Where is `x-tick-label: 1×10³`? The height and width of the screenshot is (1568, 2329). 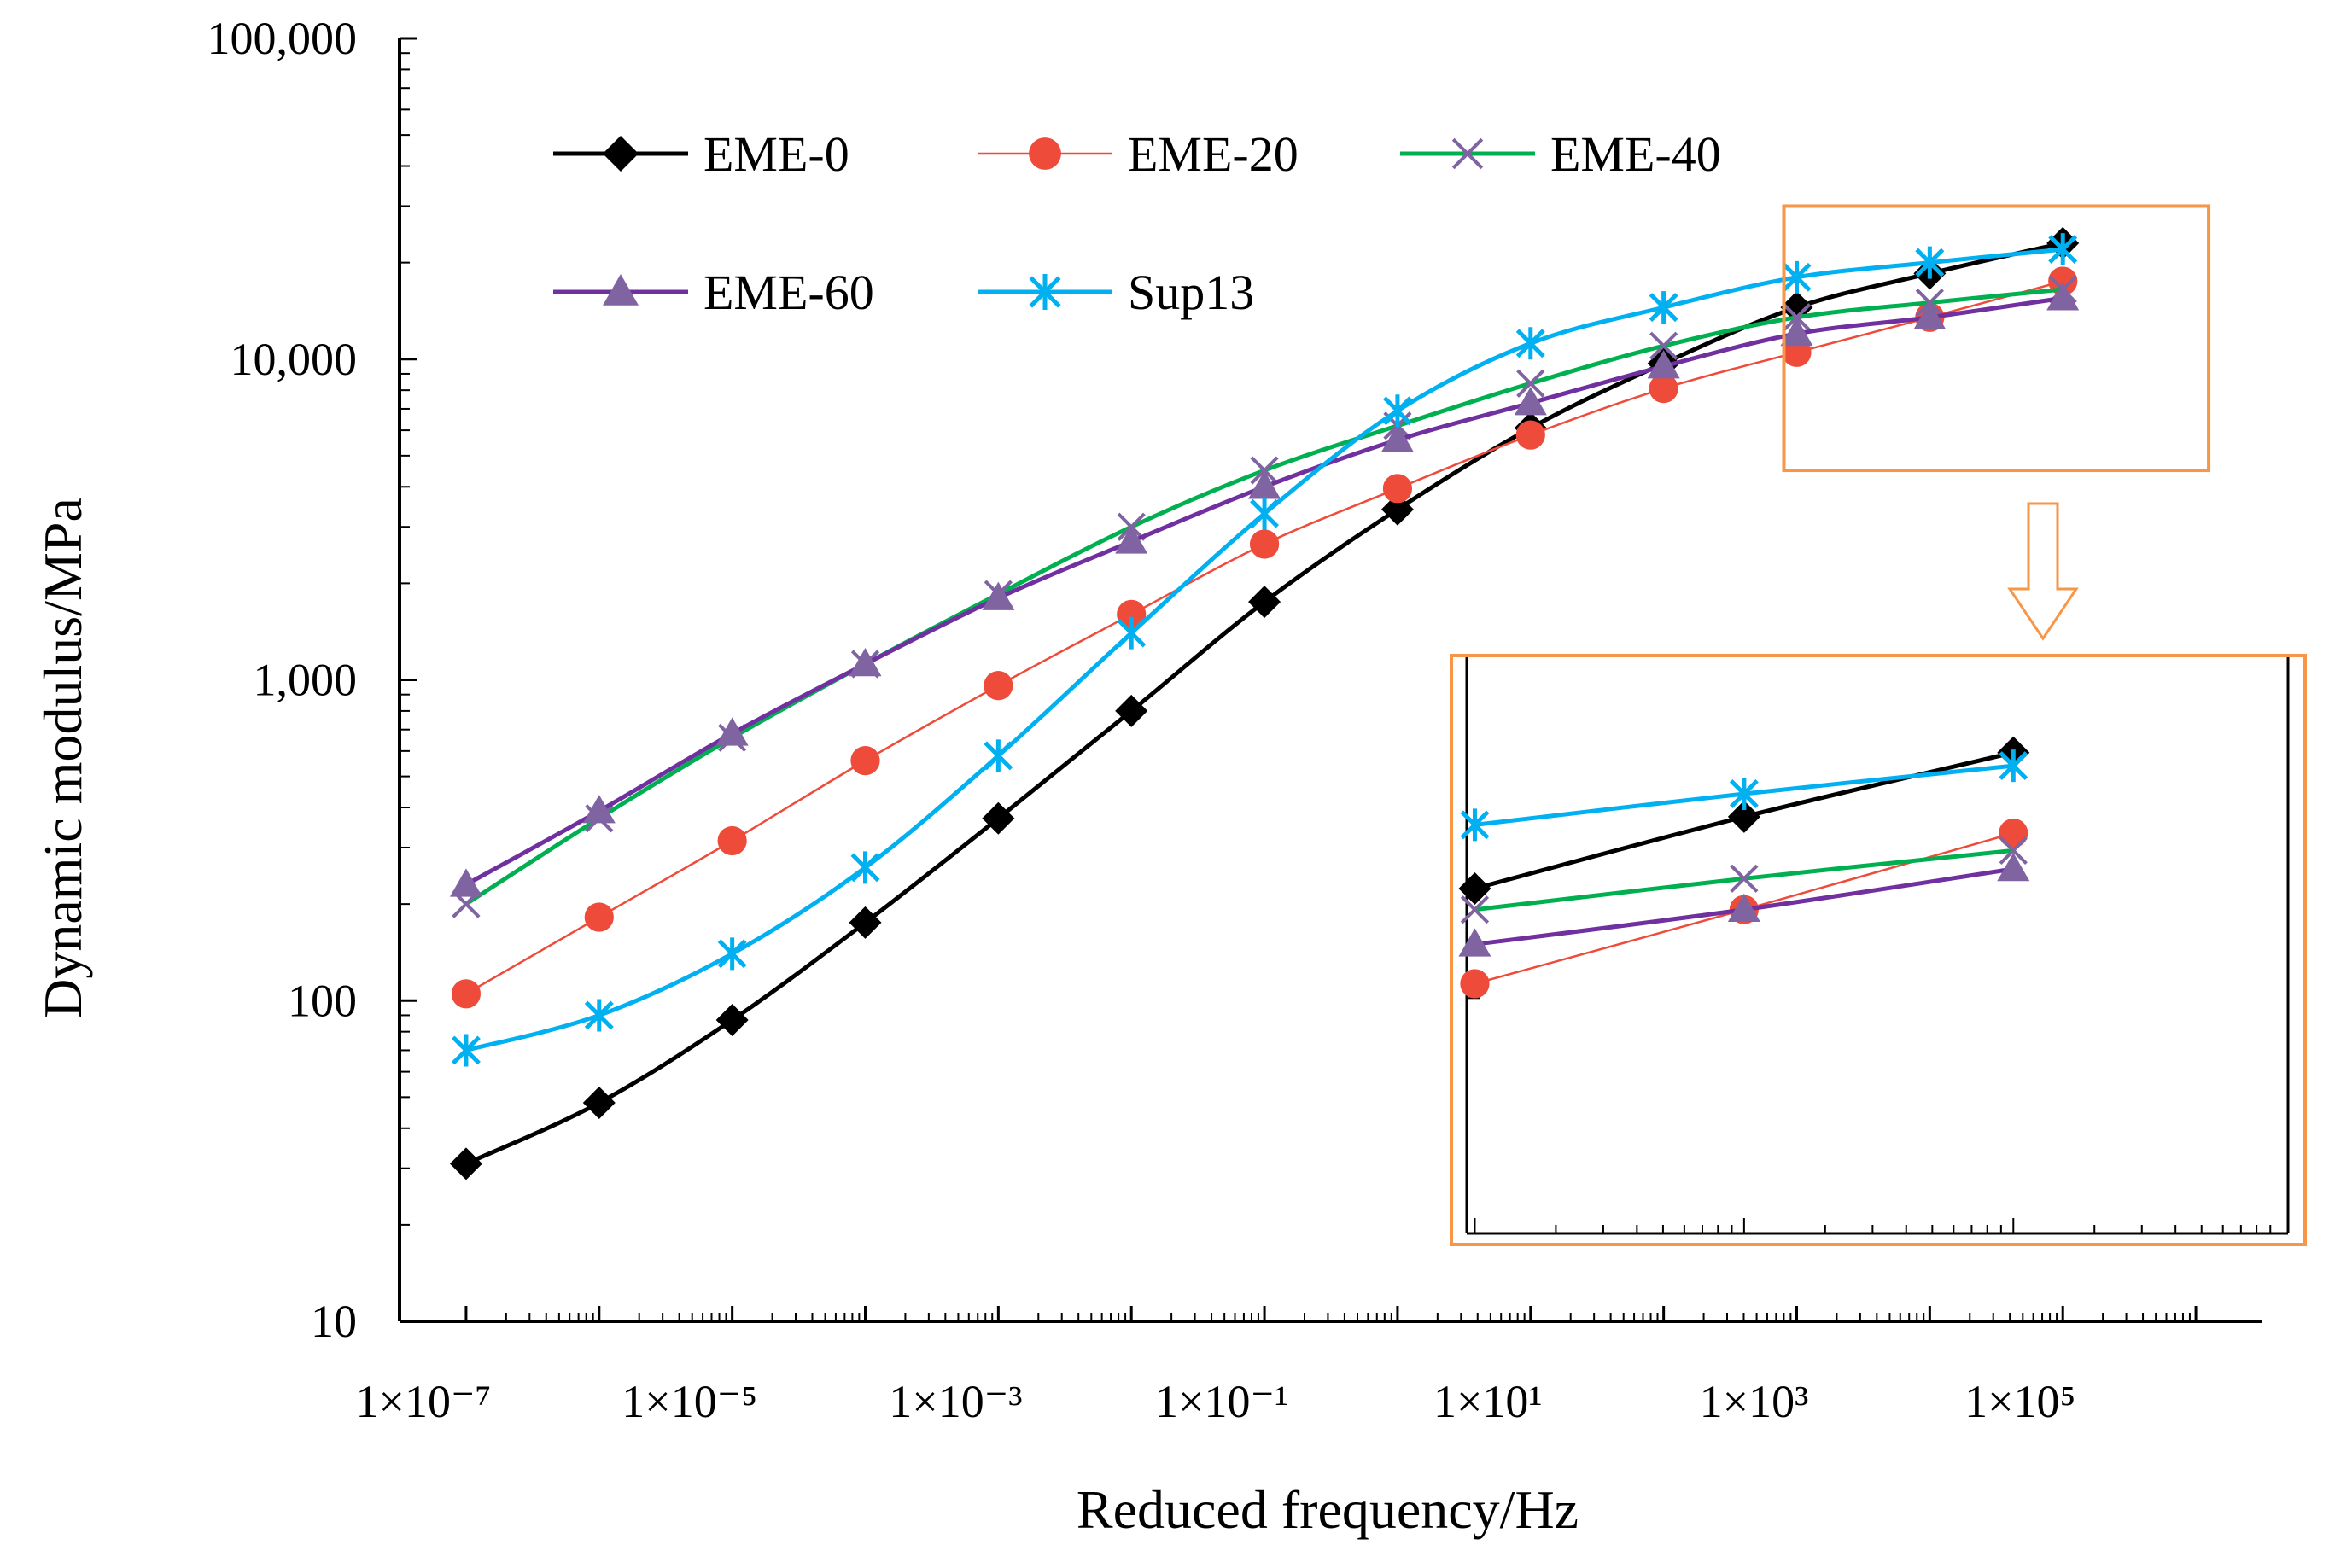
x-tick-label: 1×10³ is located at coordinates (1754, 1402).